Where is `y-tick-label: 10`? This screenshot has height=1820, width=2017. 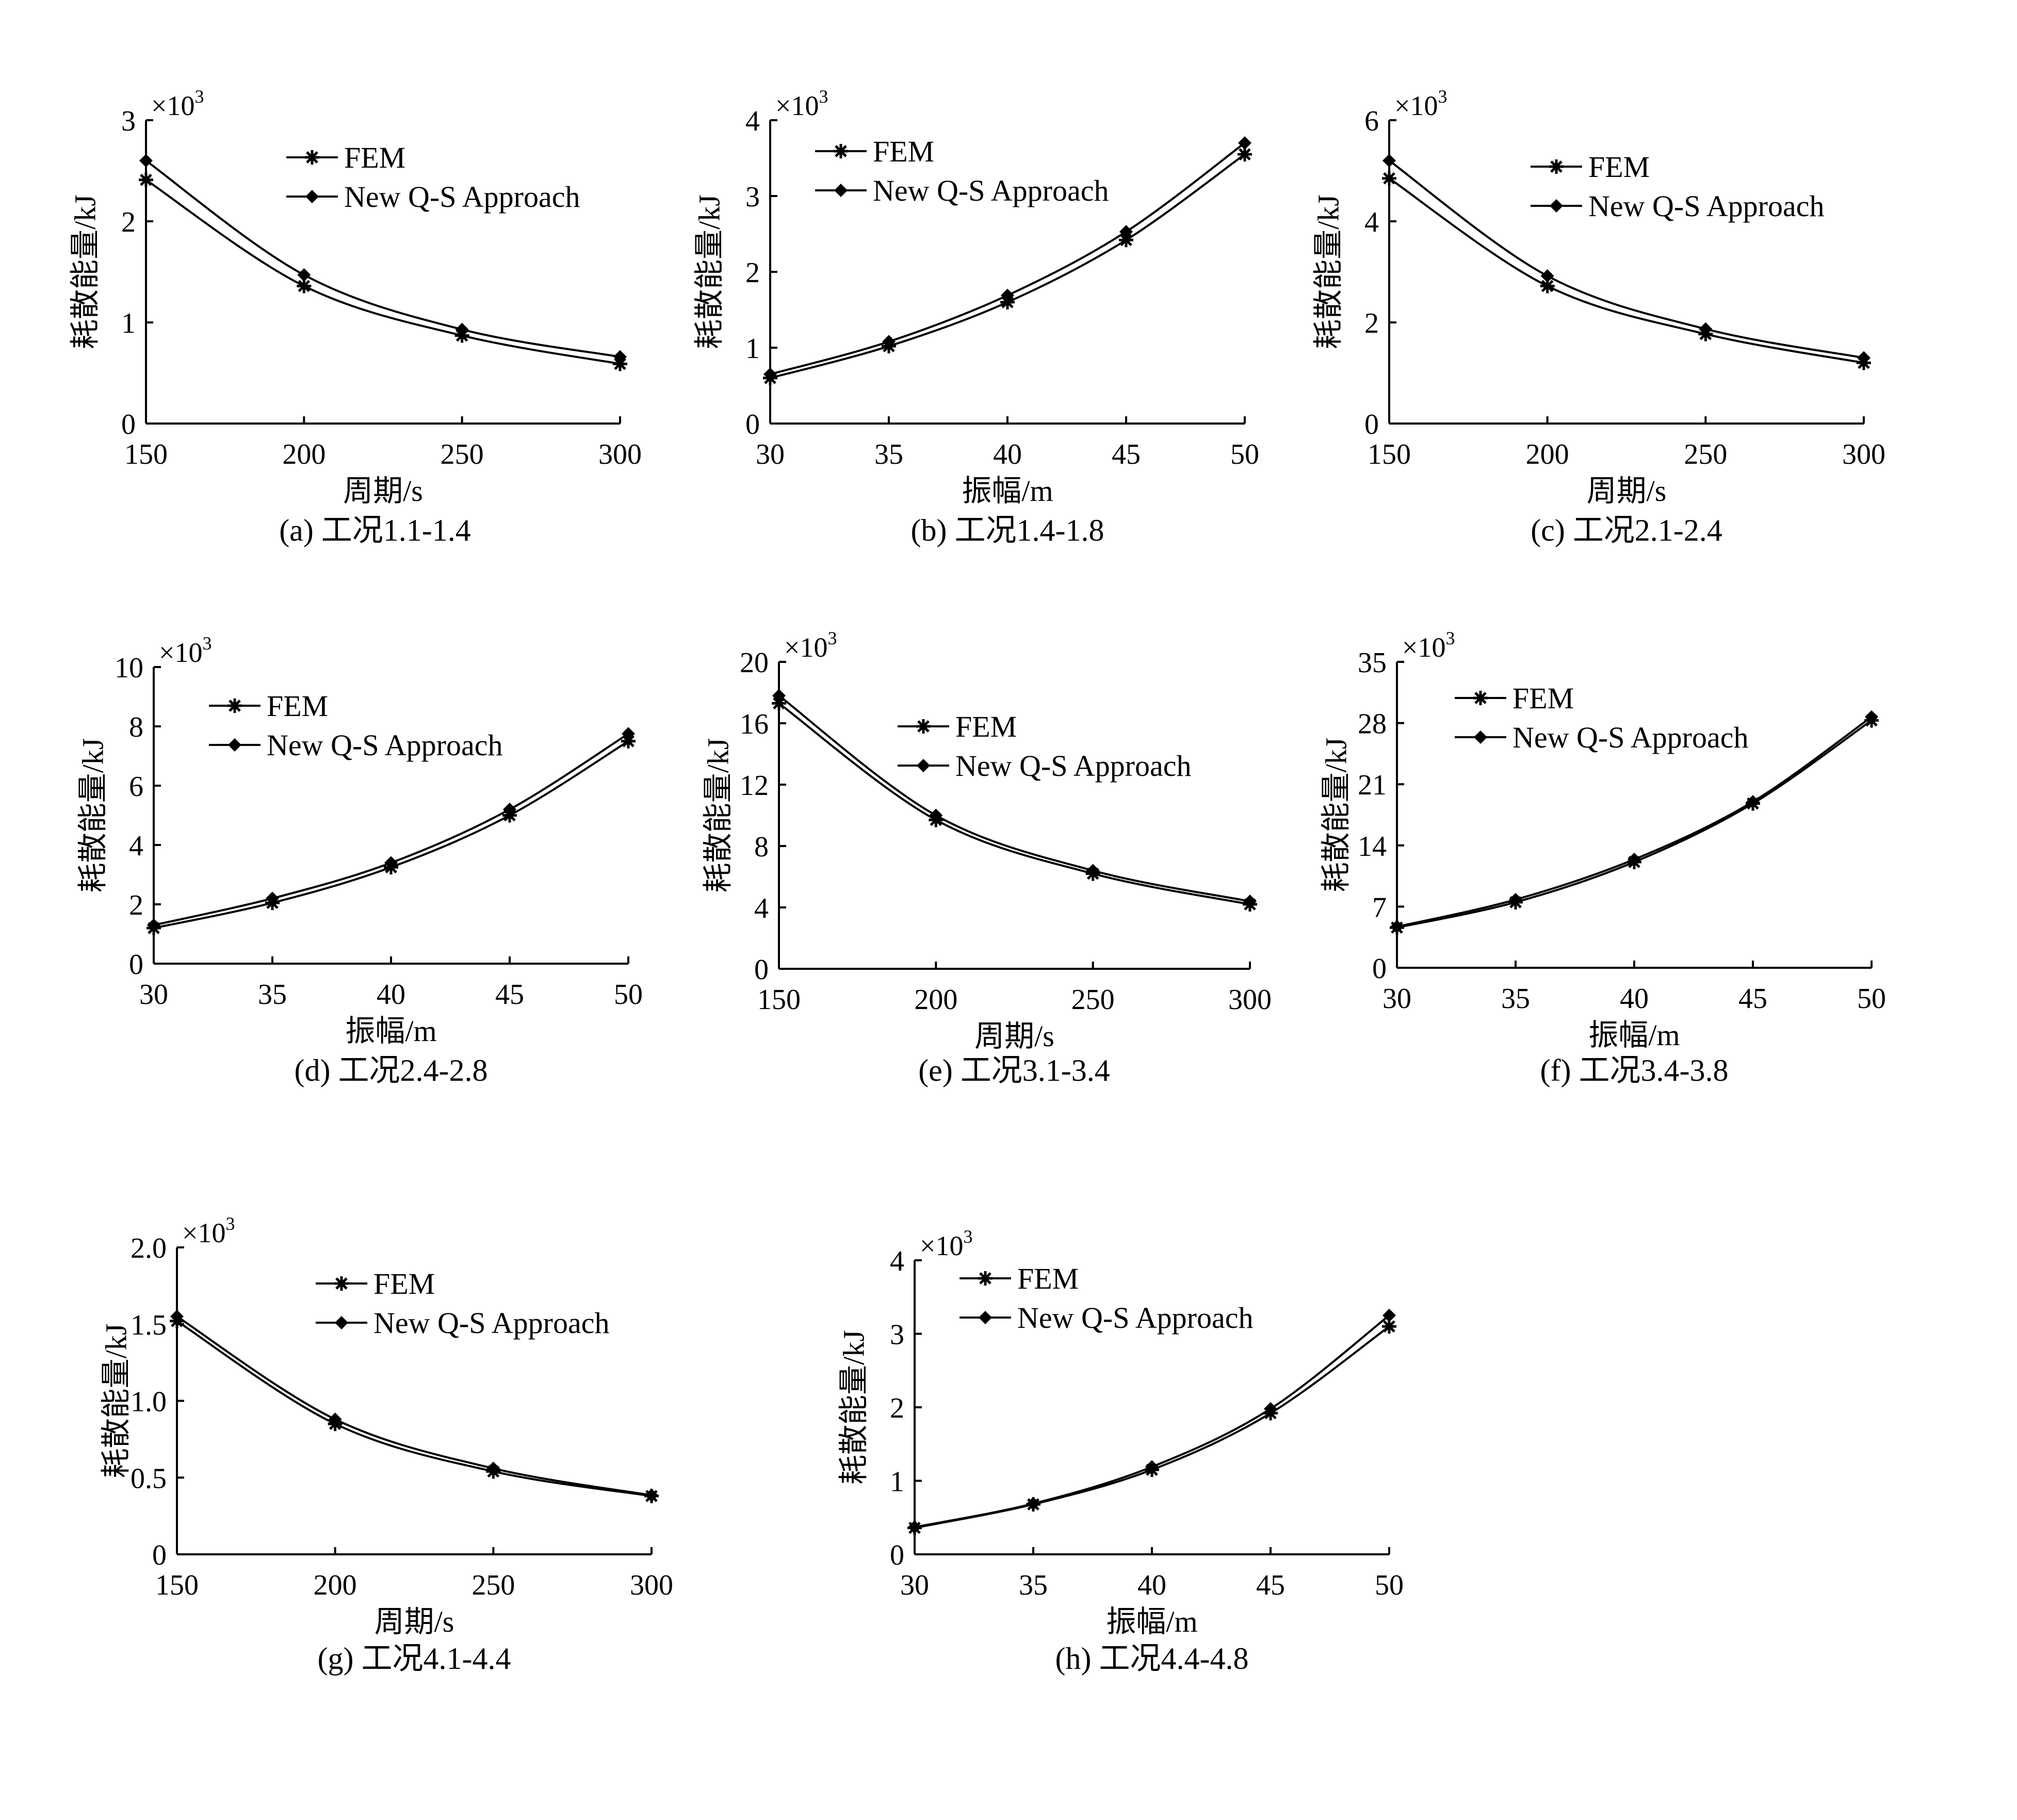
y-tick-label: 10 is located at coordinates (129, 668).